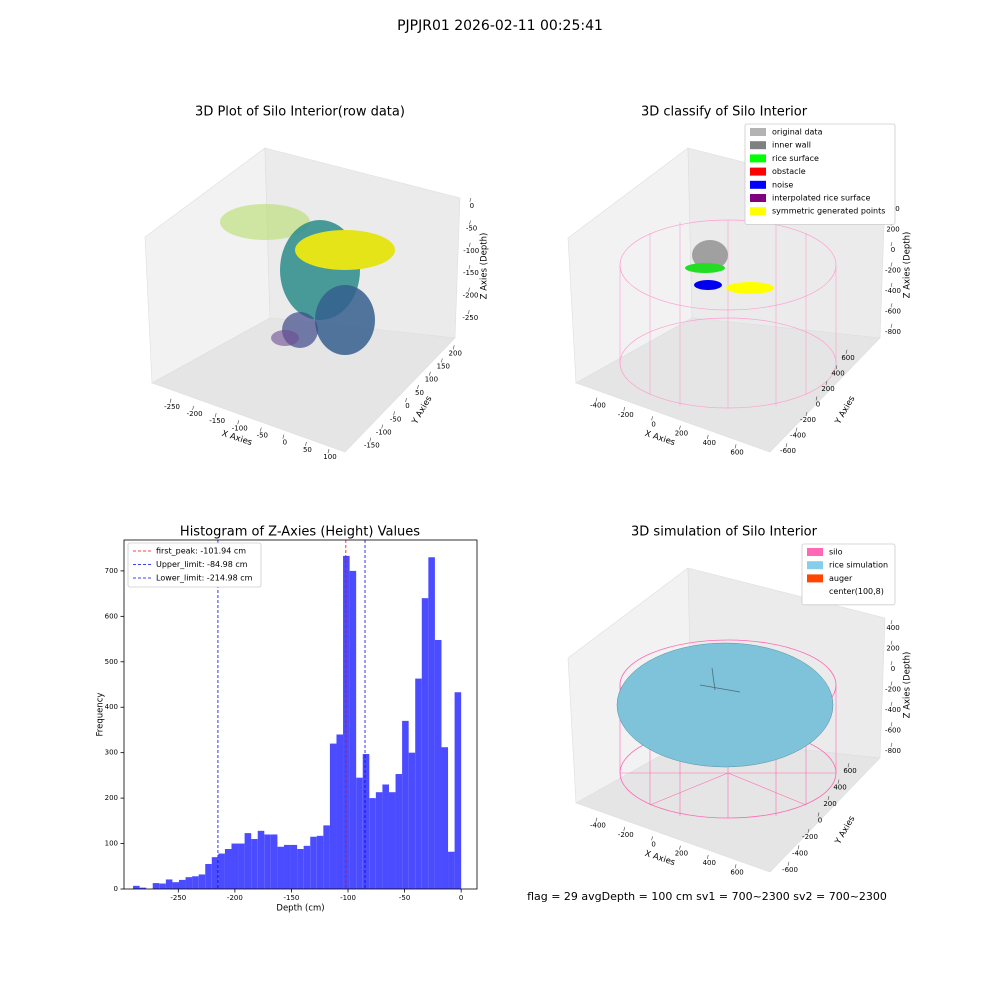 Image resolution: width=1000 pixels, height=1000 pixels. Describe the element at coordinates (384, 433) in the screenshot. I see `y-tick-label: -100` at that location.